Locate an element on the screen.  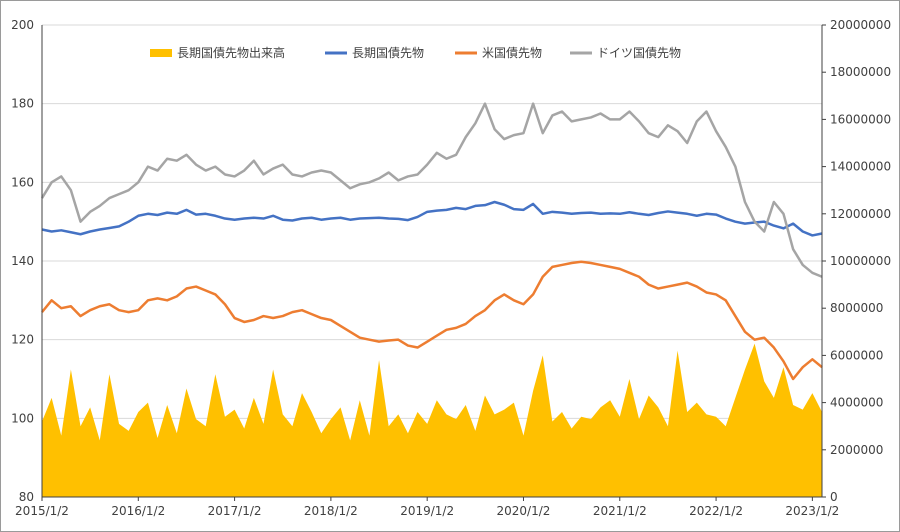
left-tick-label: 100 is located at coordinates (22, 418).